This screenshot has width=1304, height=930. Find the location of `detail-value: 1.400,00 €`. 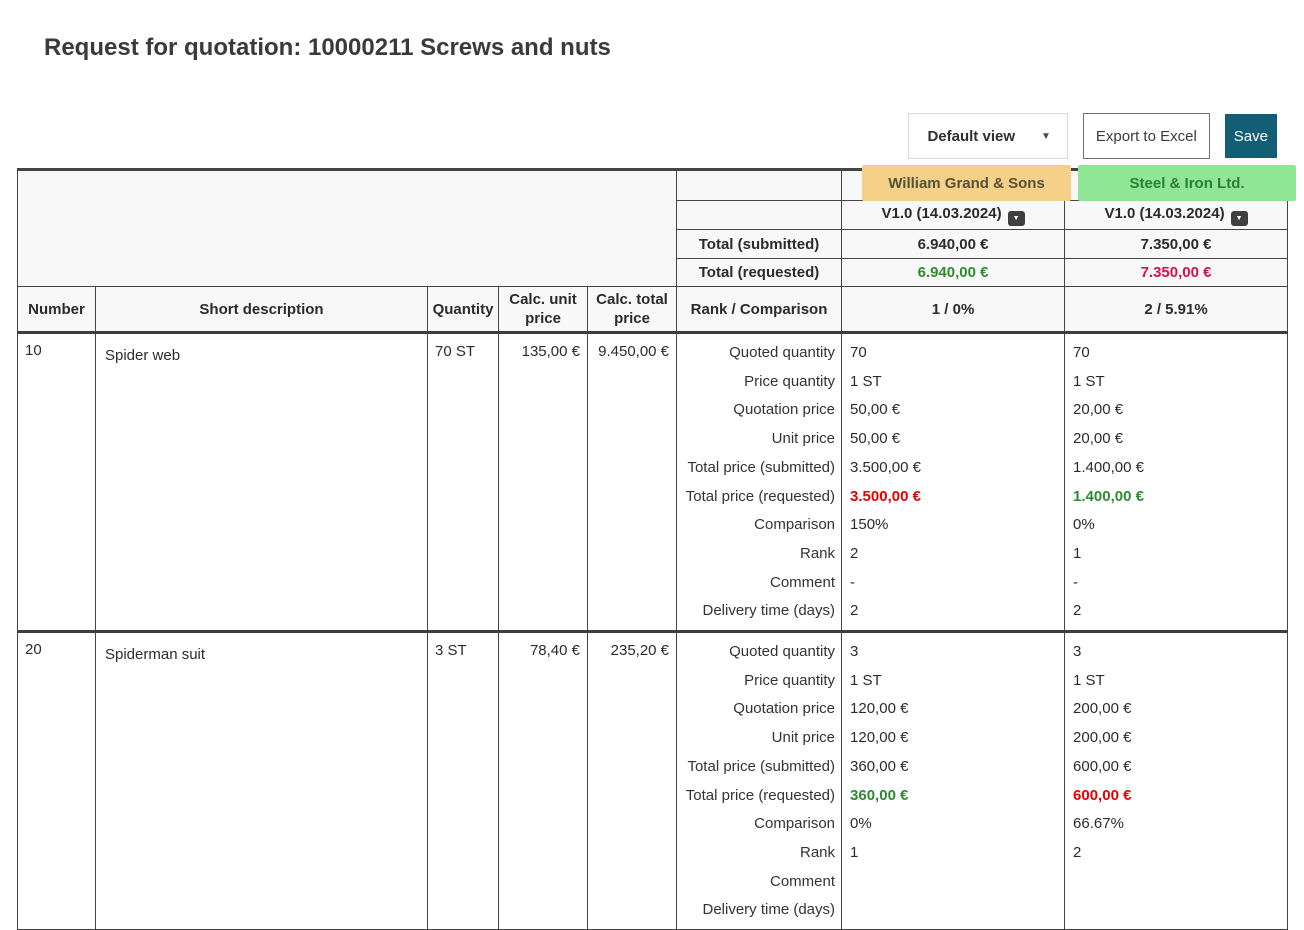

detail-value: 1.400,00 € is located at coordinates (1108, 467).